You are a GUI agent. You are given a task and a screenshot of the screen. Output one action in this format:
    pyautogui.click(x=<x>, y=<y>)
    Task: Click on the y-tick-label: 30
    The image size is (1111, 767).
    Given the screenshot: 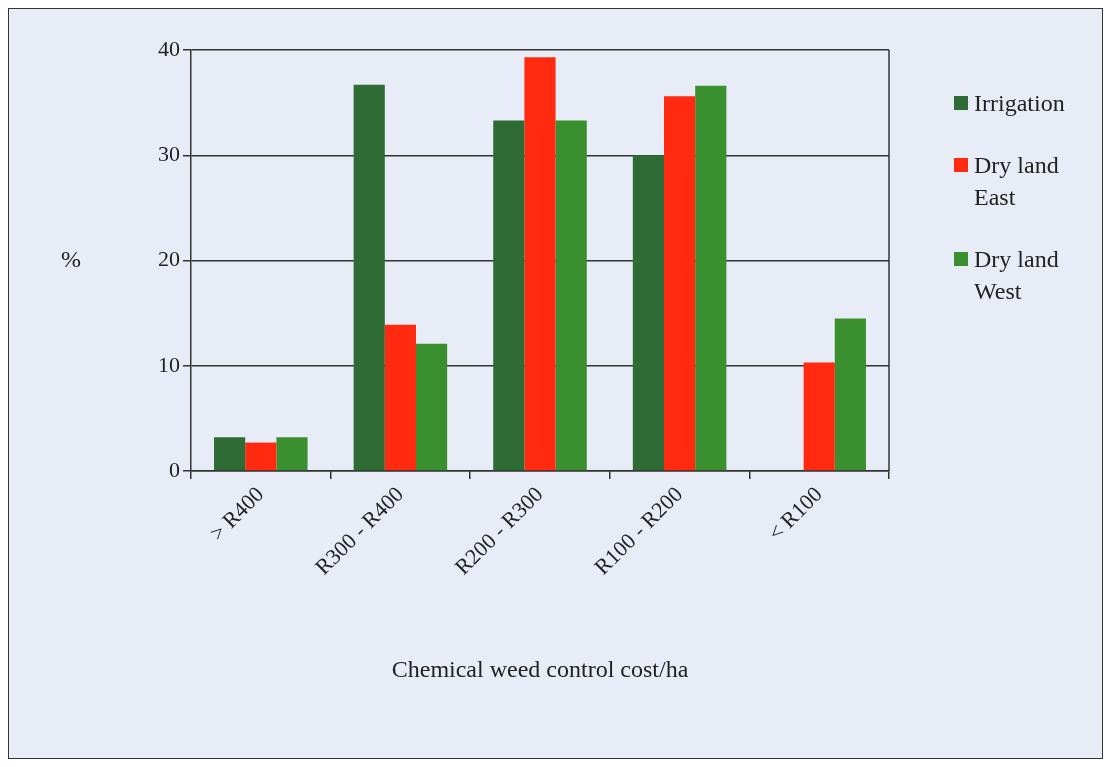 What is the action you would take?
    pyautogui.click(x=169, y=154)
    